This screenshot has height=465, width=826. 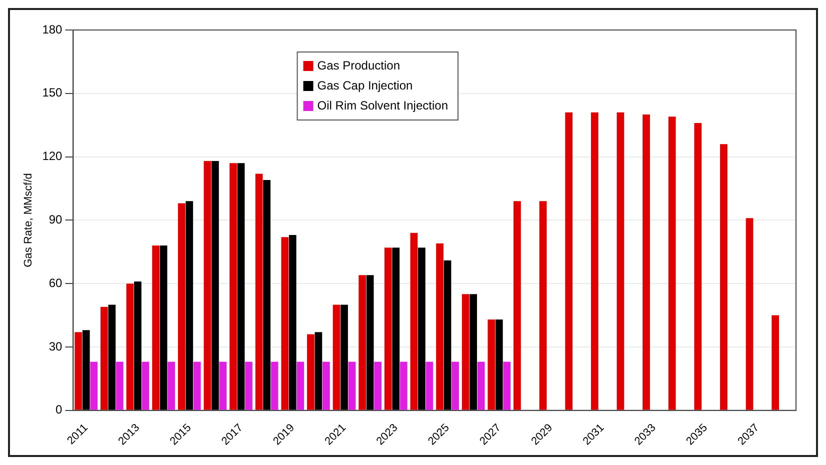 What do you see at coordinates (55, 219) in the screenshot?
I see `y-tick-label: 90` at bounding box center [55, 219].